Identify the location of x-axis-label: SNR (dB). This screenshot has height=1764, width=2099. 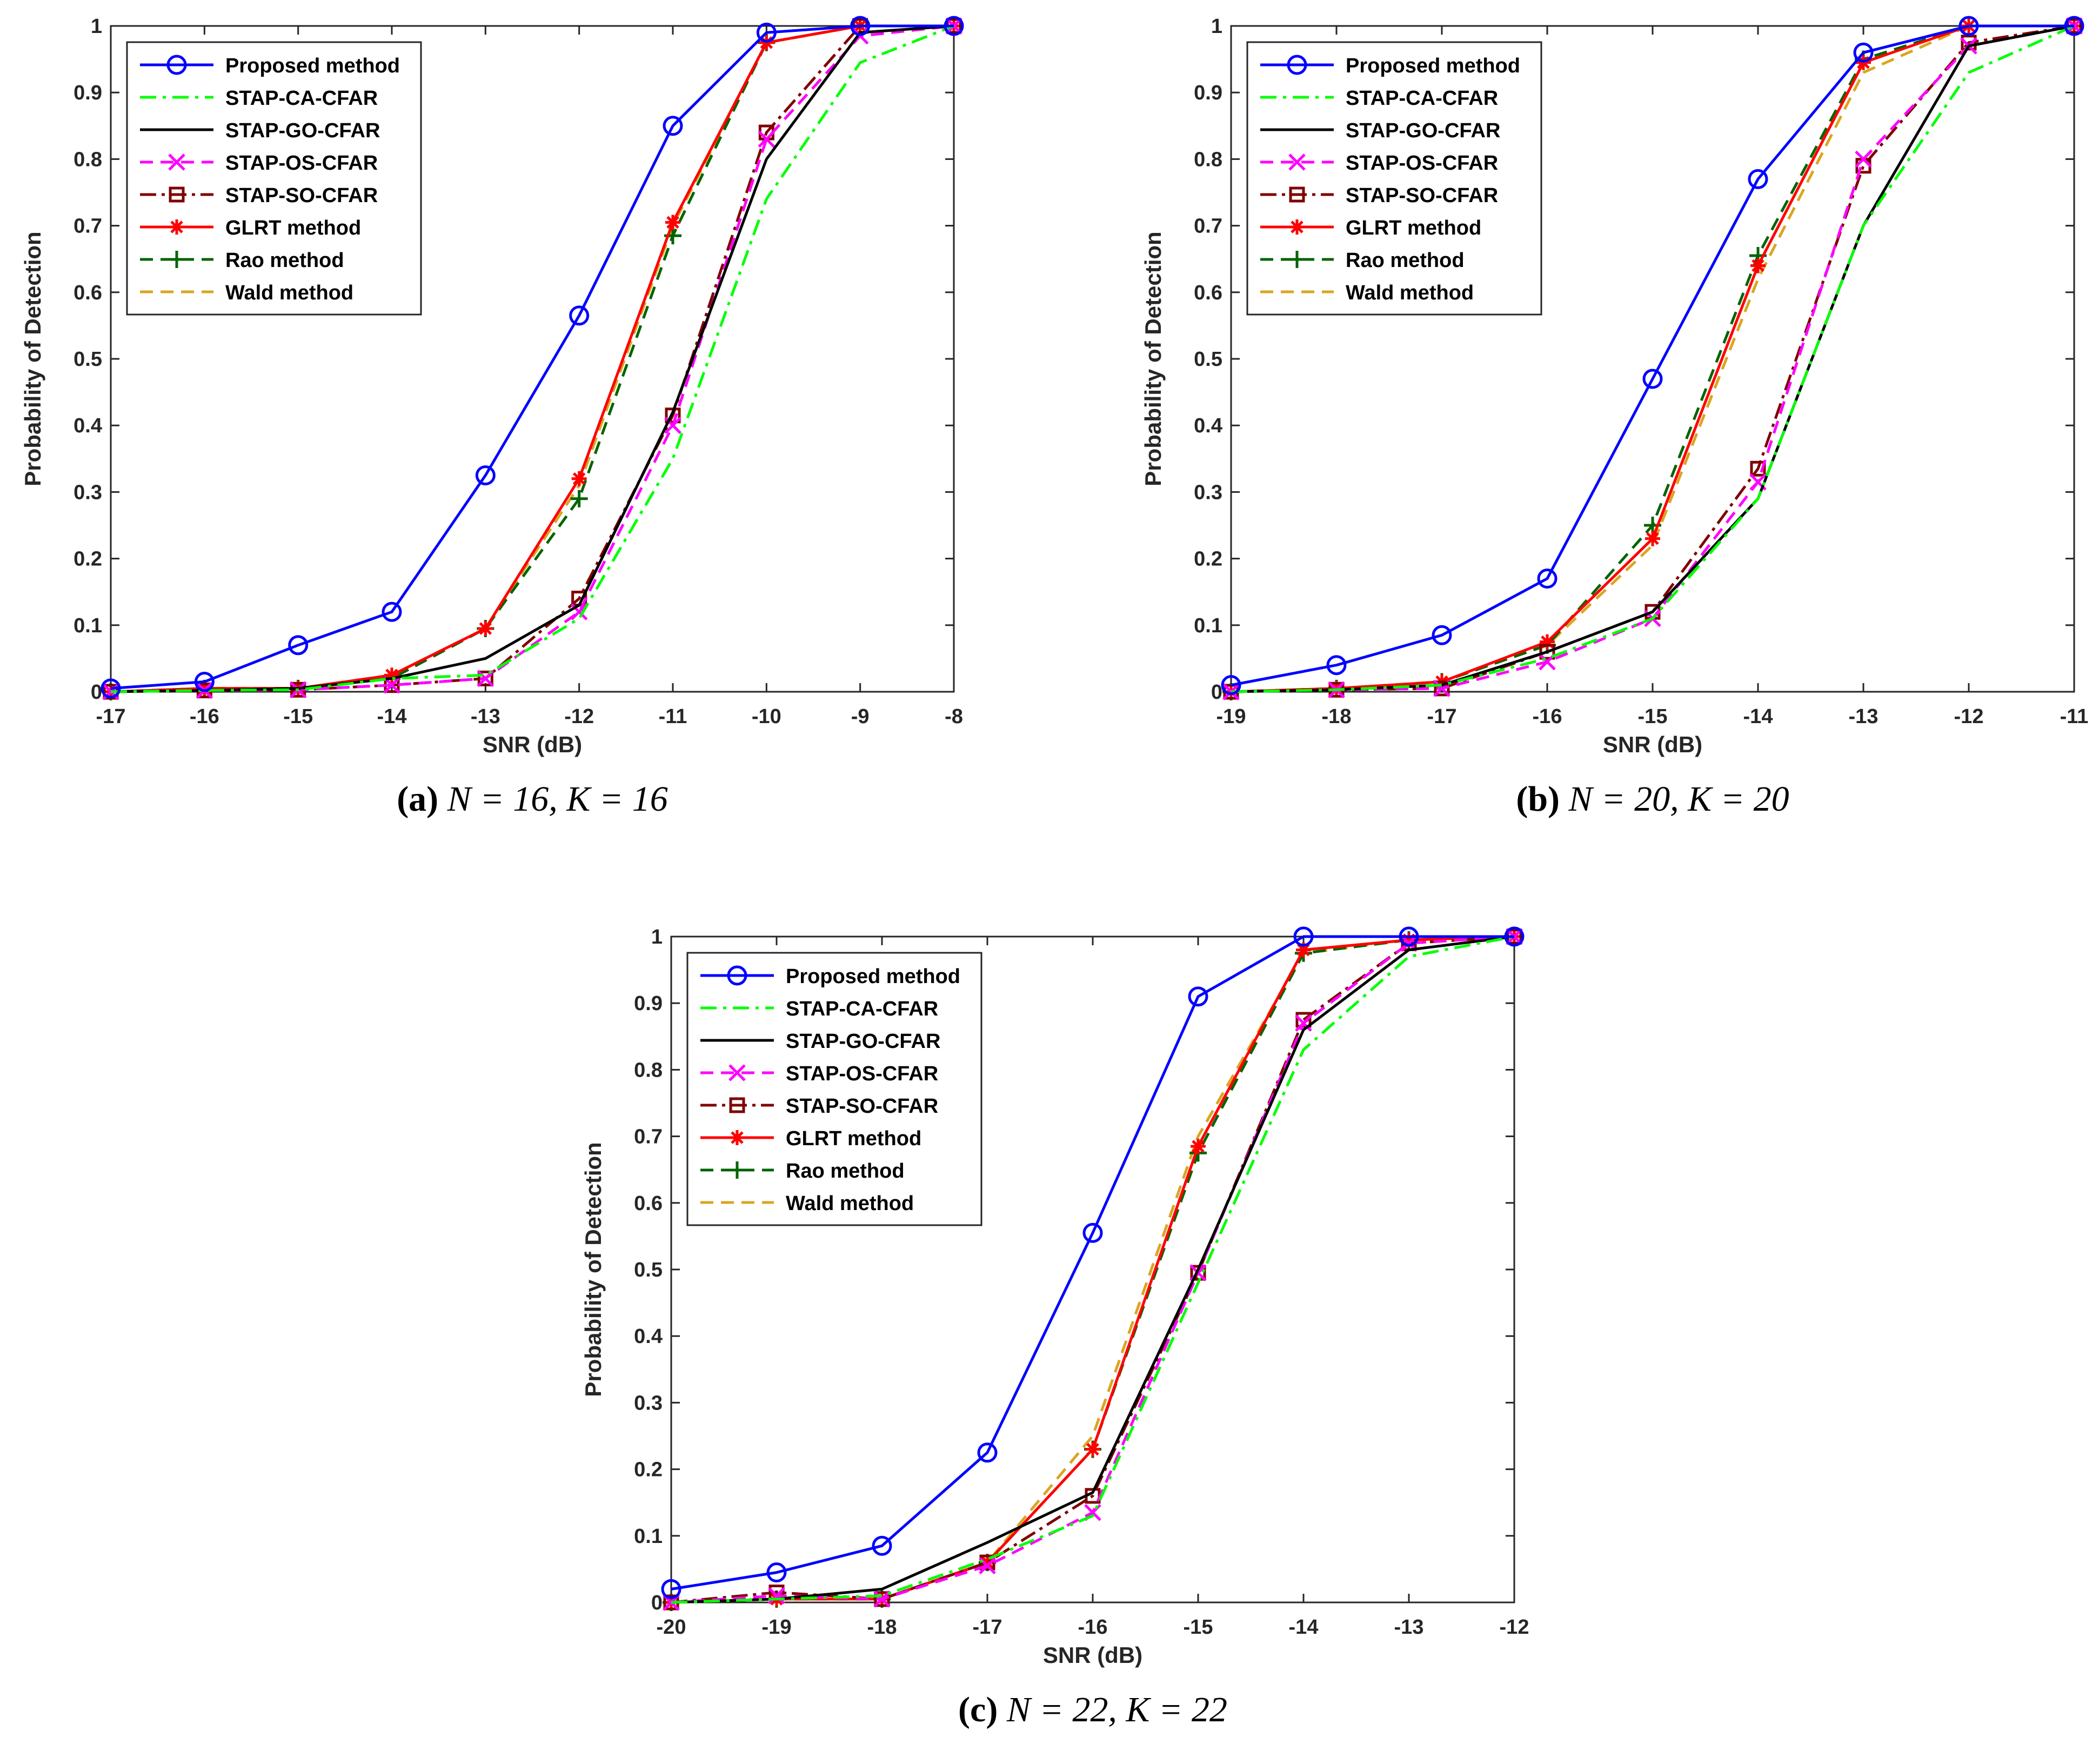
(1653, 744).